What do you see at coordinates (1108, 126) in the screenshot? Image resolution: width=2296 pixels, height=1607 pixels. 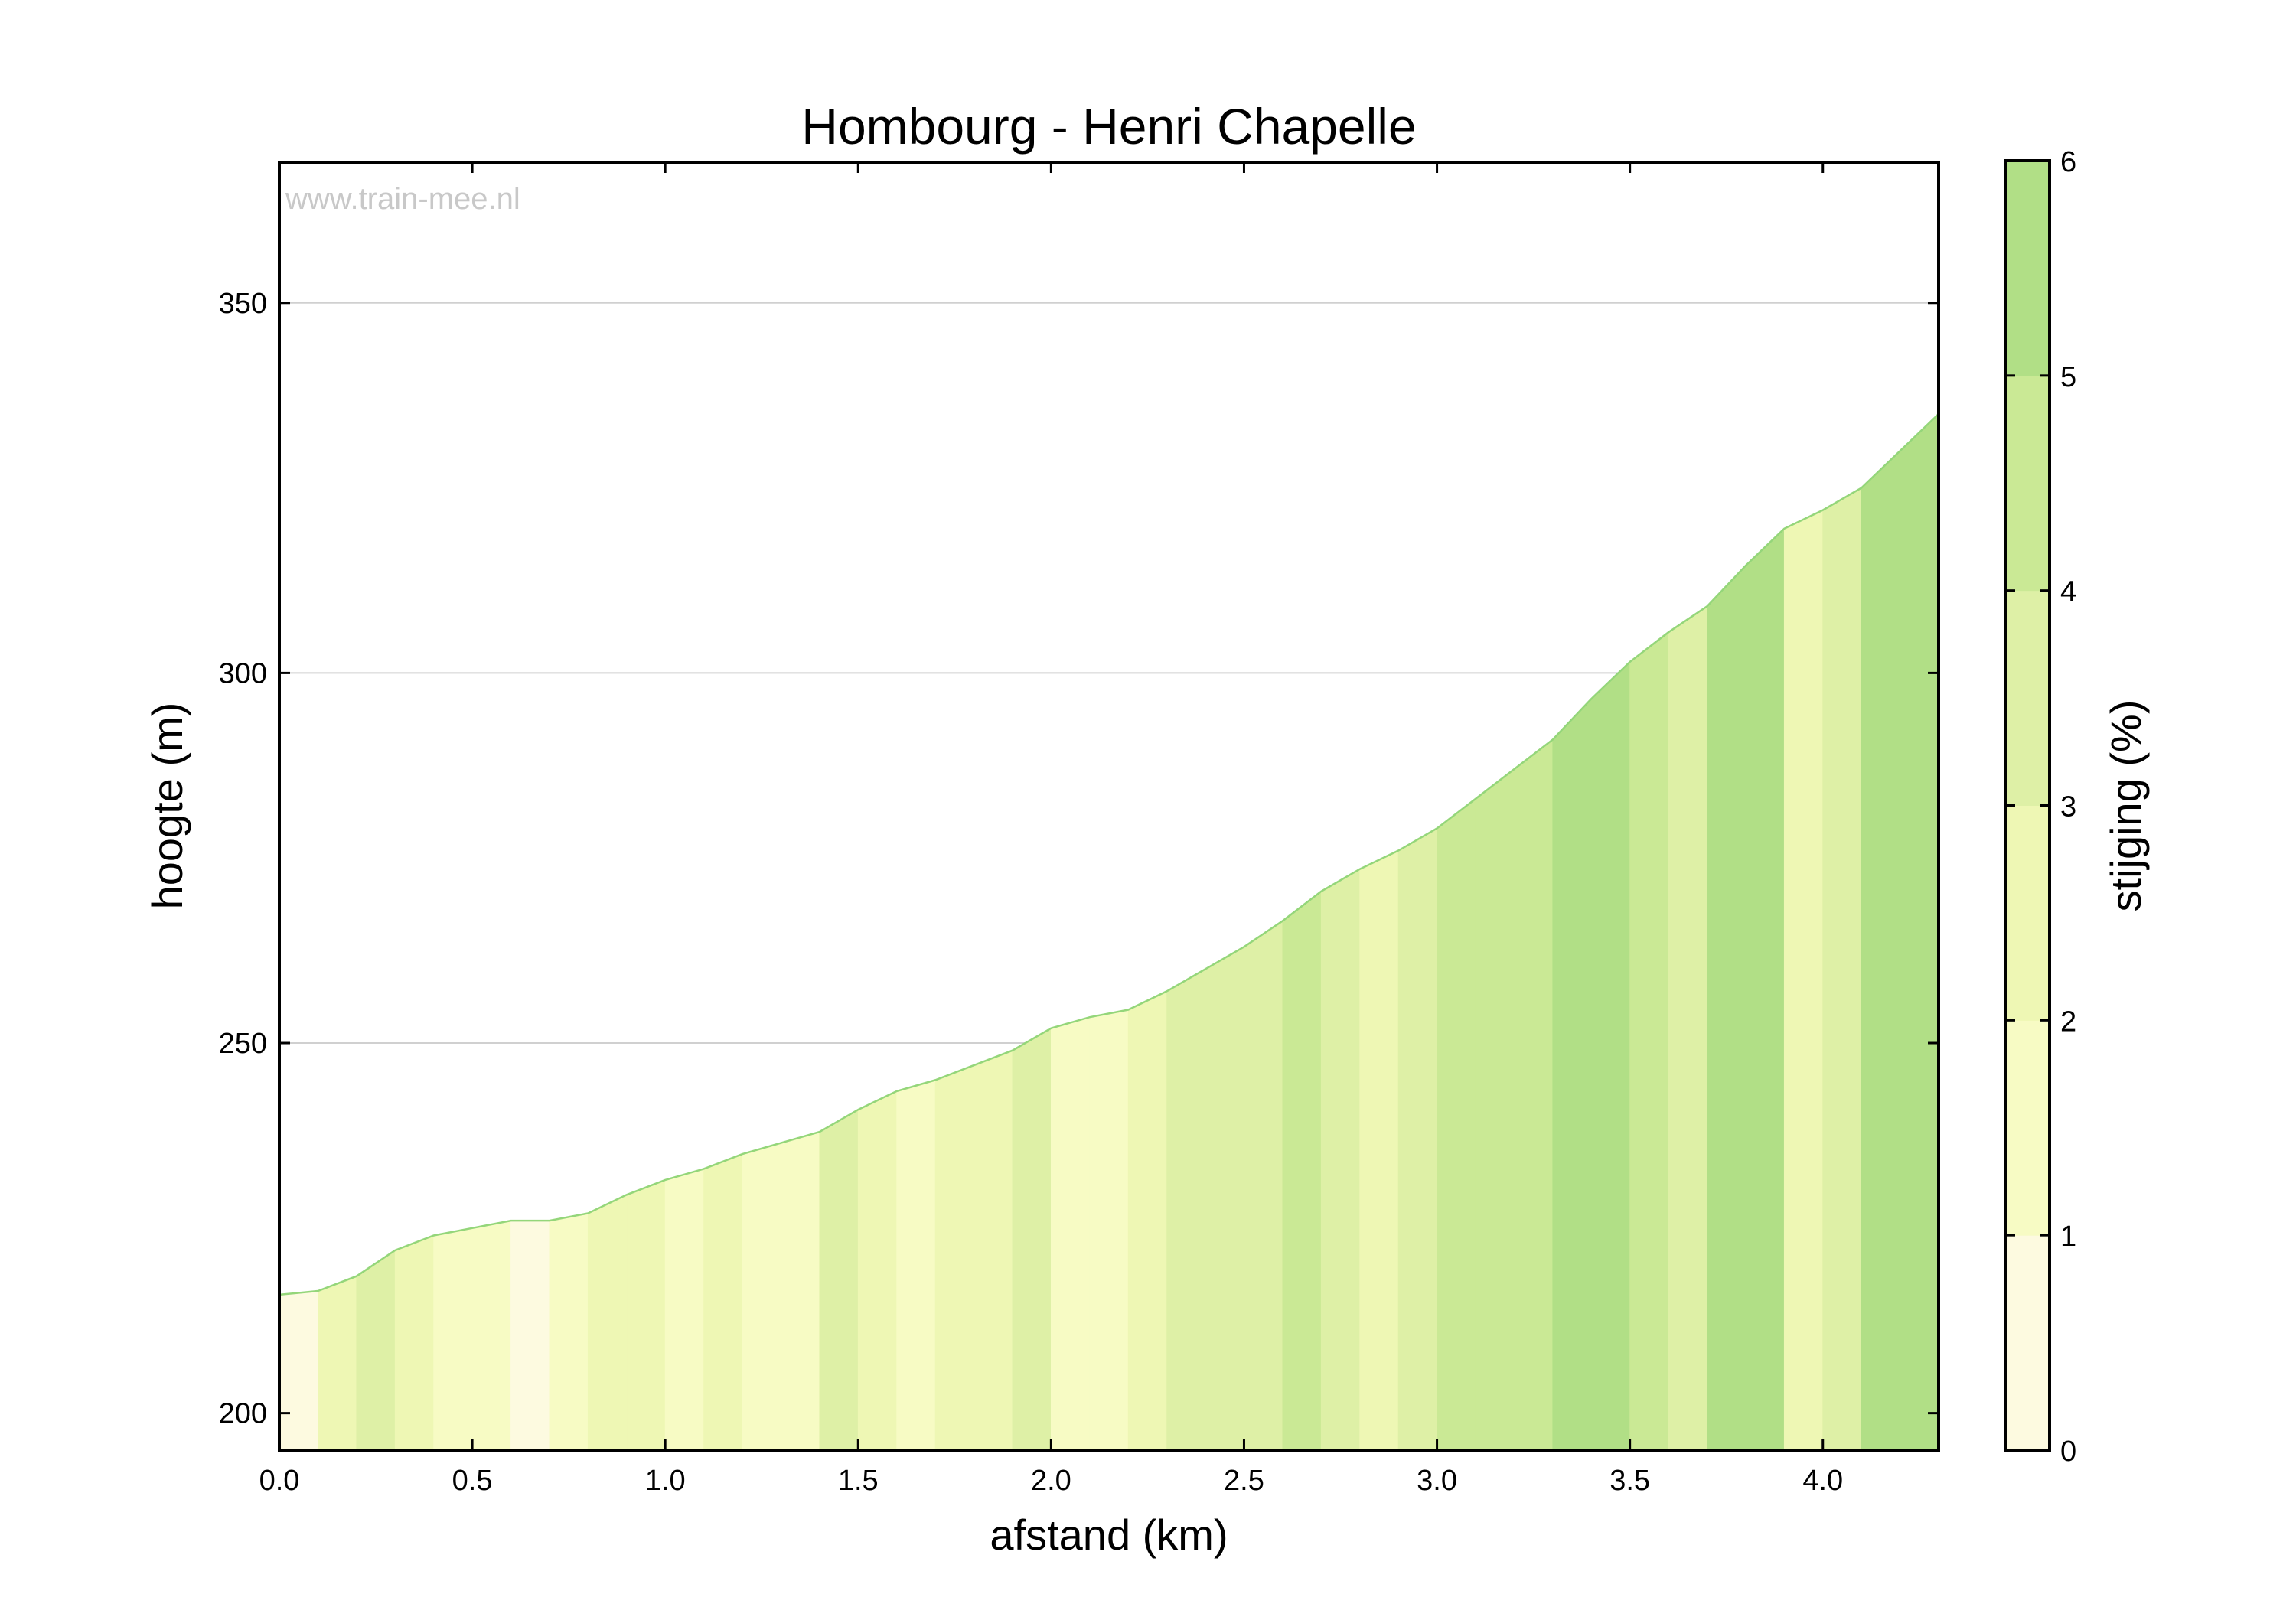 I see `chart-title: Hombourg - Henri Chapelle` at bounding box center [1108, 126].